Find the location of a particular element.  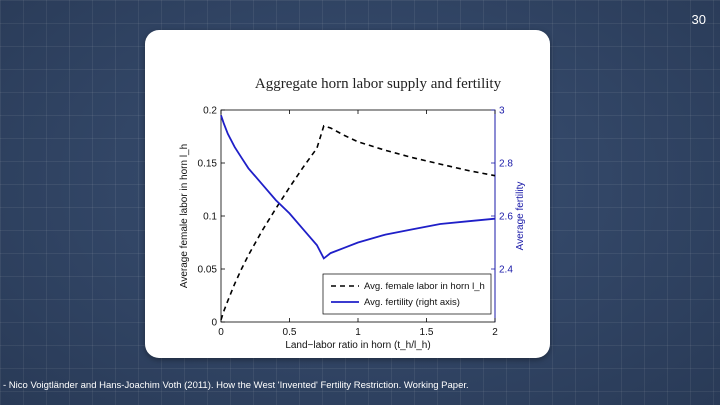

legend-label-female-labor: Avg. female labor in horn l_h is located at coordinates (424, 286).